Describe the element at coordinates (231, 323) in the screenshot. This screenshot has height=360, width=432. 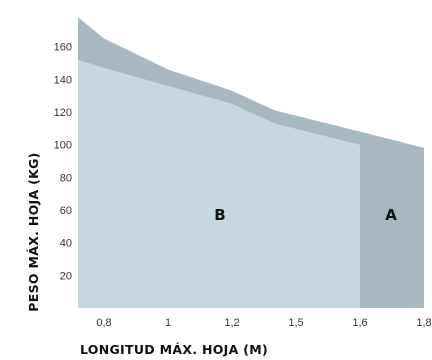
I see `x-tick-label: 1,2` at that location.